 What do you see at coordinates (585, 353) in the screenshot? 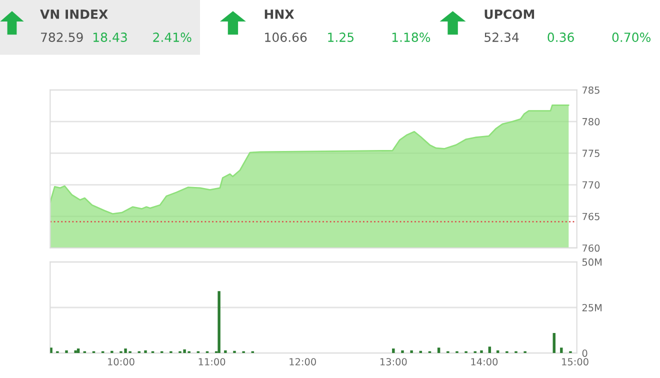
I see `y-tick-label: 0` at bounding box center [585, 353].